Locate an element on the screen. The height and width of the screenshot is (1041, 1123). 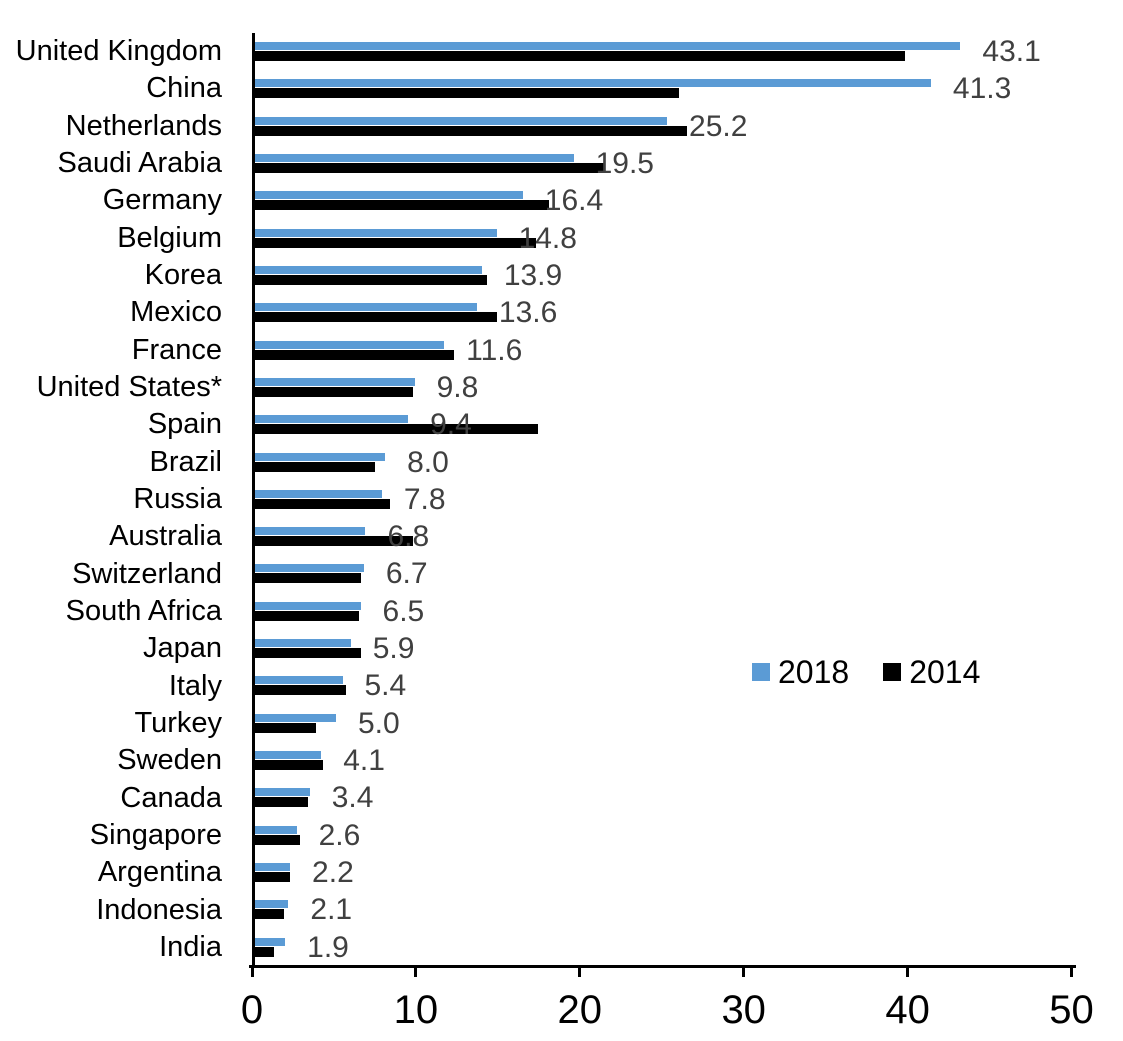
bar-row: Argentina 2.2 is located at coordinates (561, 872).